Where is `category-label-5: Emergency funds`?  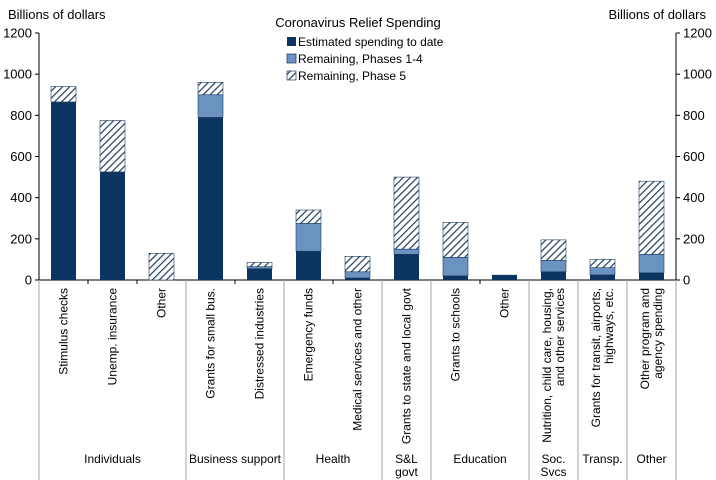 category-label-5: Emergency funds is located at coordinates (309, 334).